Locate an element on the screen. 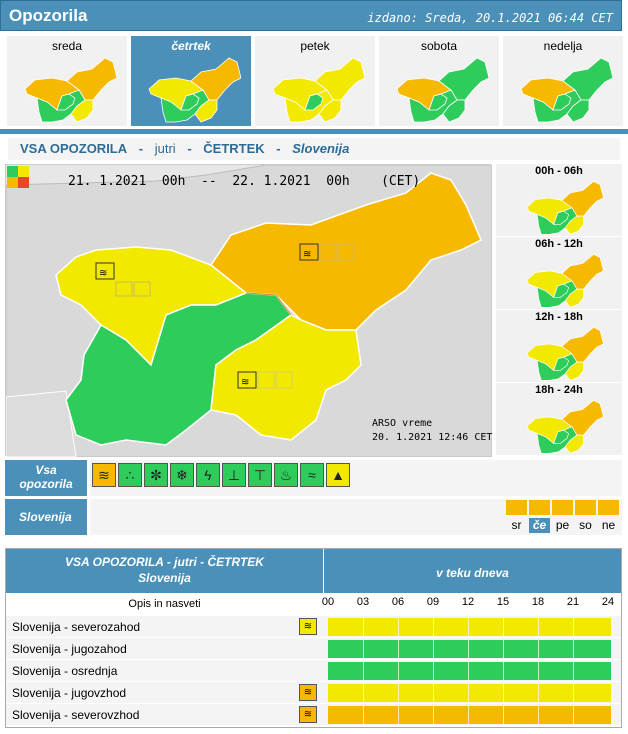 The height and width of the screenshot is (734, 628). all-warnings-label: Vsa opozorila is located at coordinates (46, 478).